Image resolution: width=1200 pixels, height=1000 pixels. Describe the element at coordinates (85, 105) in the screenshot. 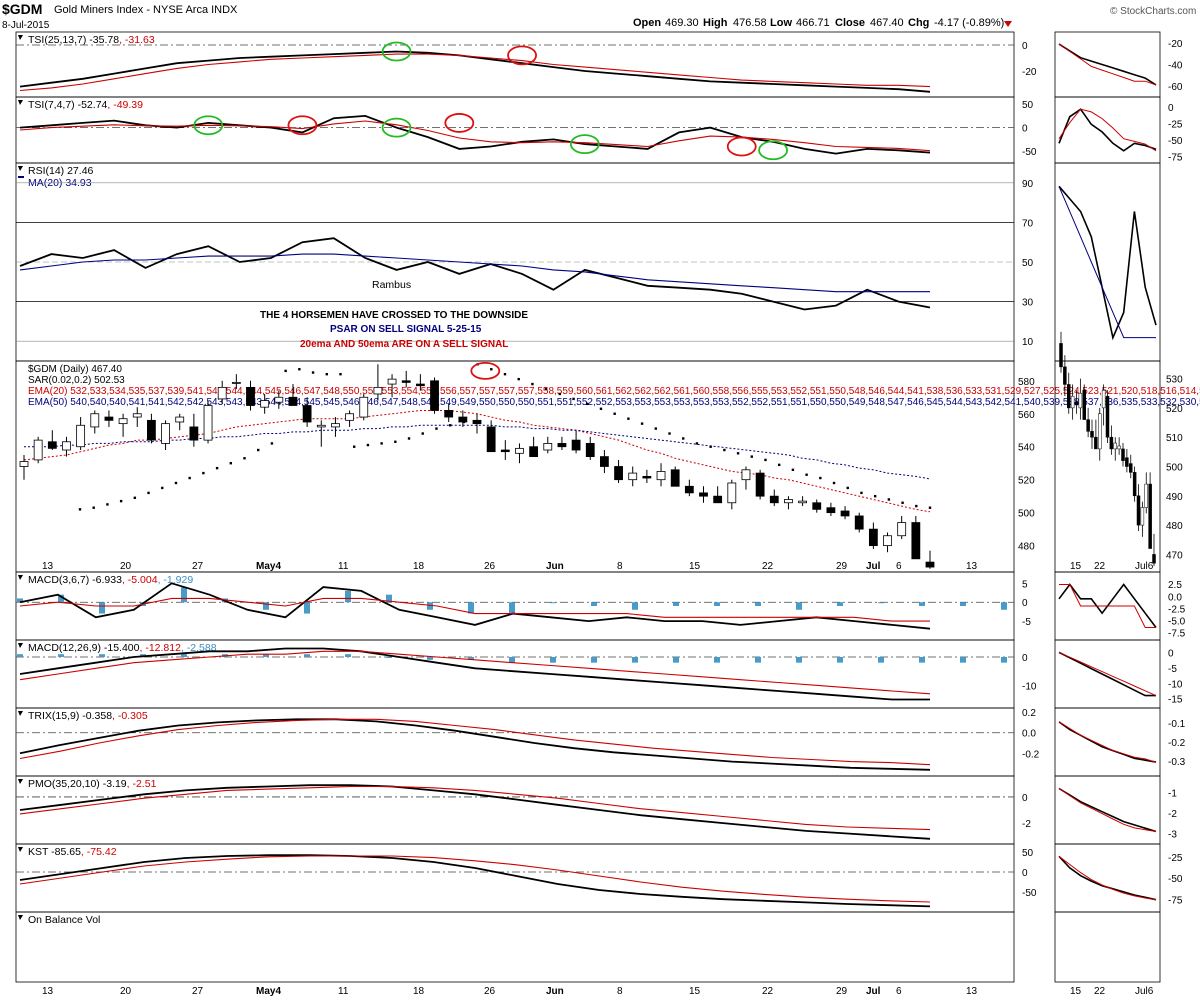

I see `panel-label-tsi2: TSI(7,4,7) -52.74, -49.39` at that location.